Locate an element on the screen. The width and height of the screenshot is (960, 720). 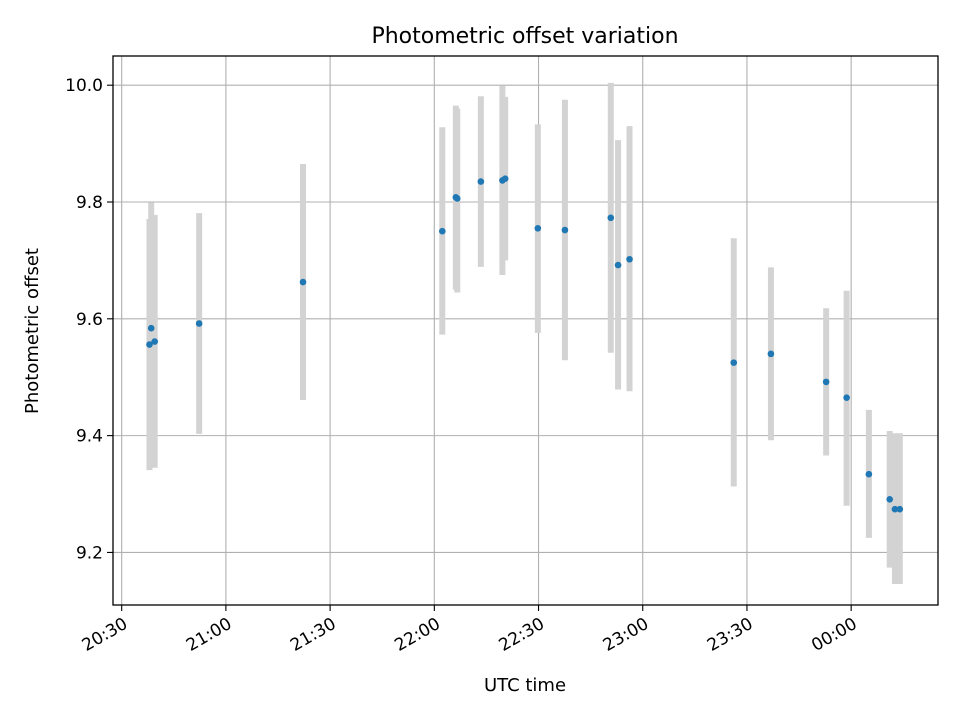
chart-title: Photometric offset variation is located at coordinates (524, 36).